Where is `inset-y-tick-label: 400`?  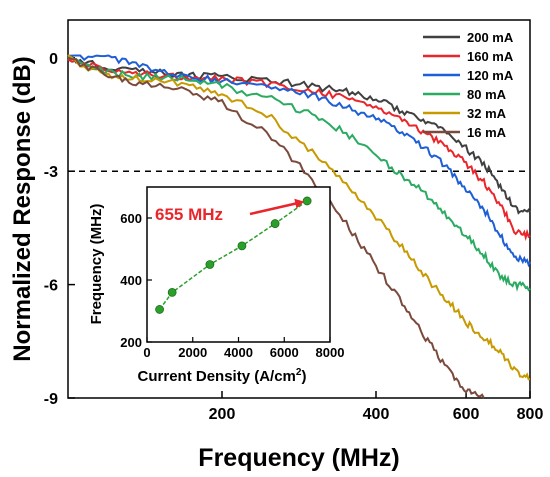 inset-y-tick-label: 400 is located at coordinates (131, 280).